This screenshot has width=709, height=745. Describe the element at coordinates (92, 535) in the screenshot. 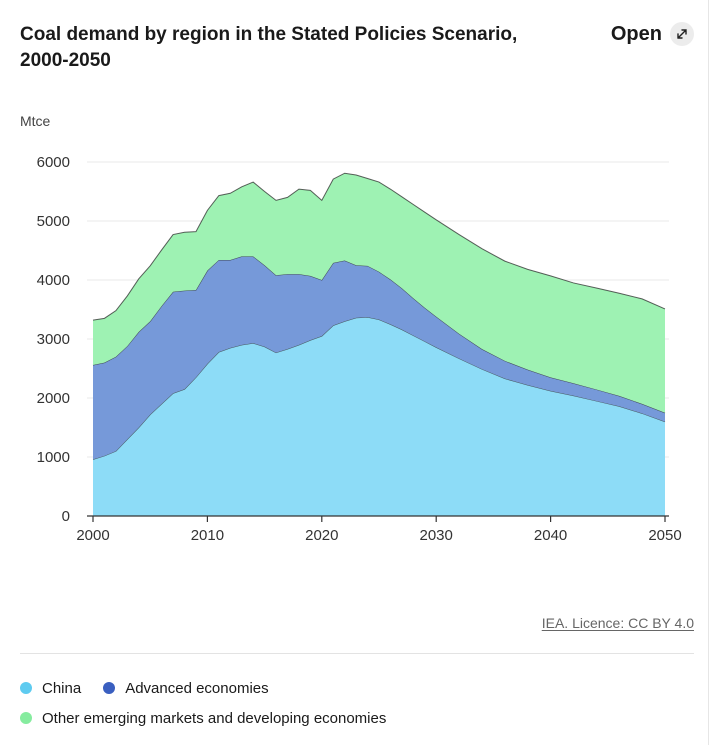

I see `x-tick-label: 2000` at that location.